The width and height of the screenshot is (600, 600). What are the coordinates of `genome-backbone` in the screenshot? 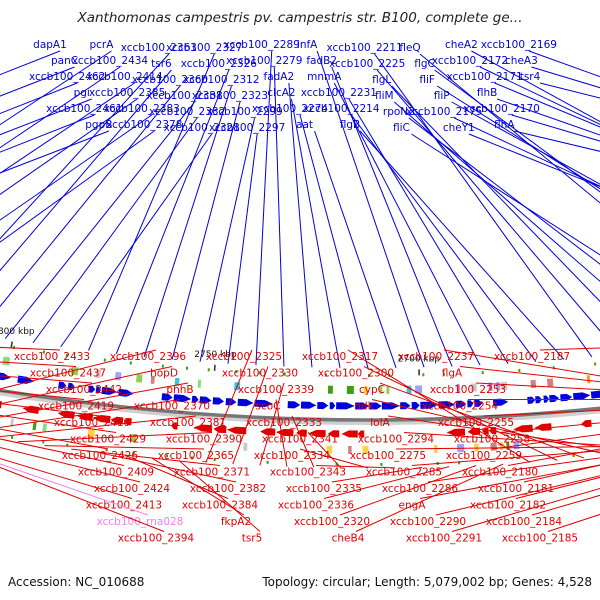 It's located at (300, 405).